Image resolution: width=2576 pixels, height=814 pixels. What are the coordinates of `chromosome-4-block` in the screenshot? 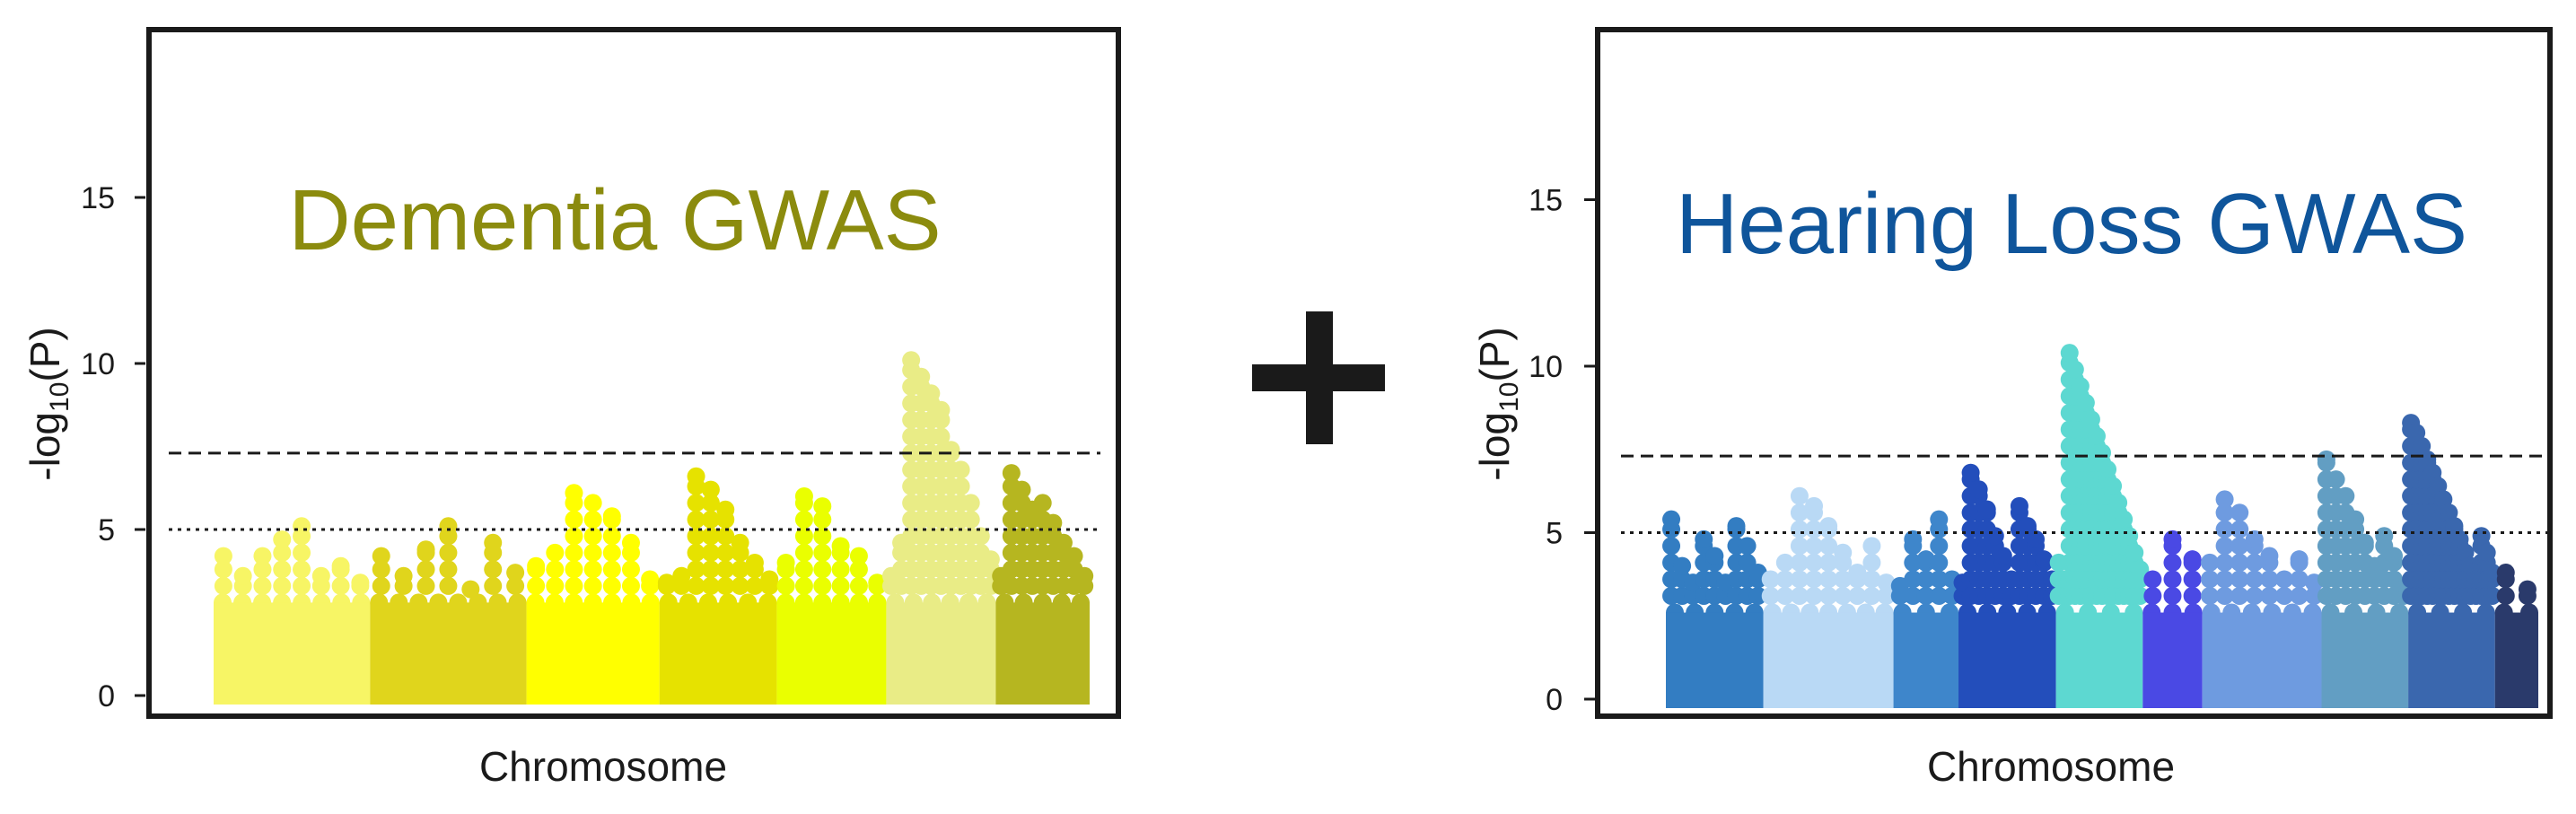 It's located at (718, 654).